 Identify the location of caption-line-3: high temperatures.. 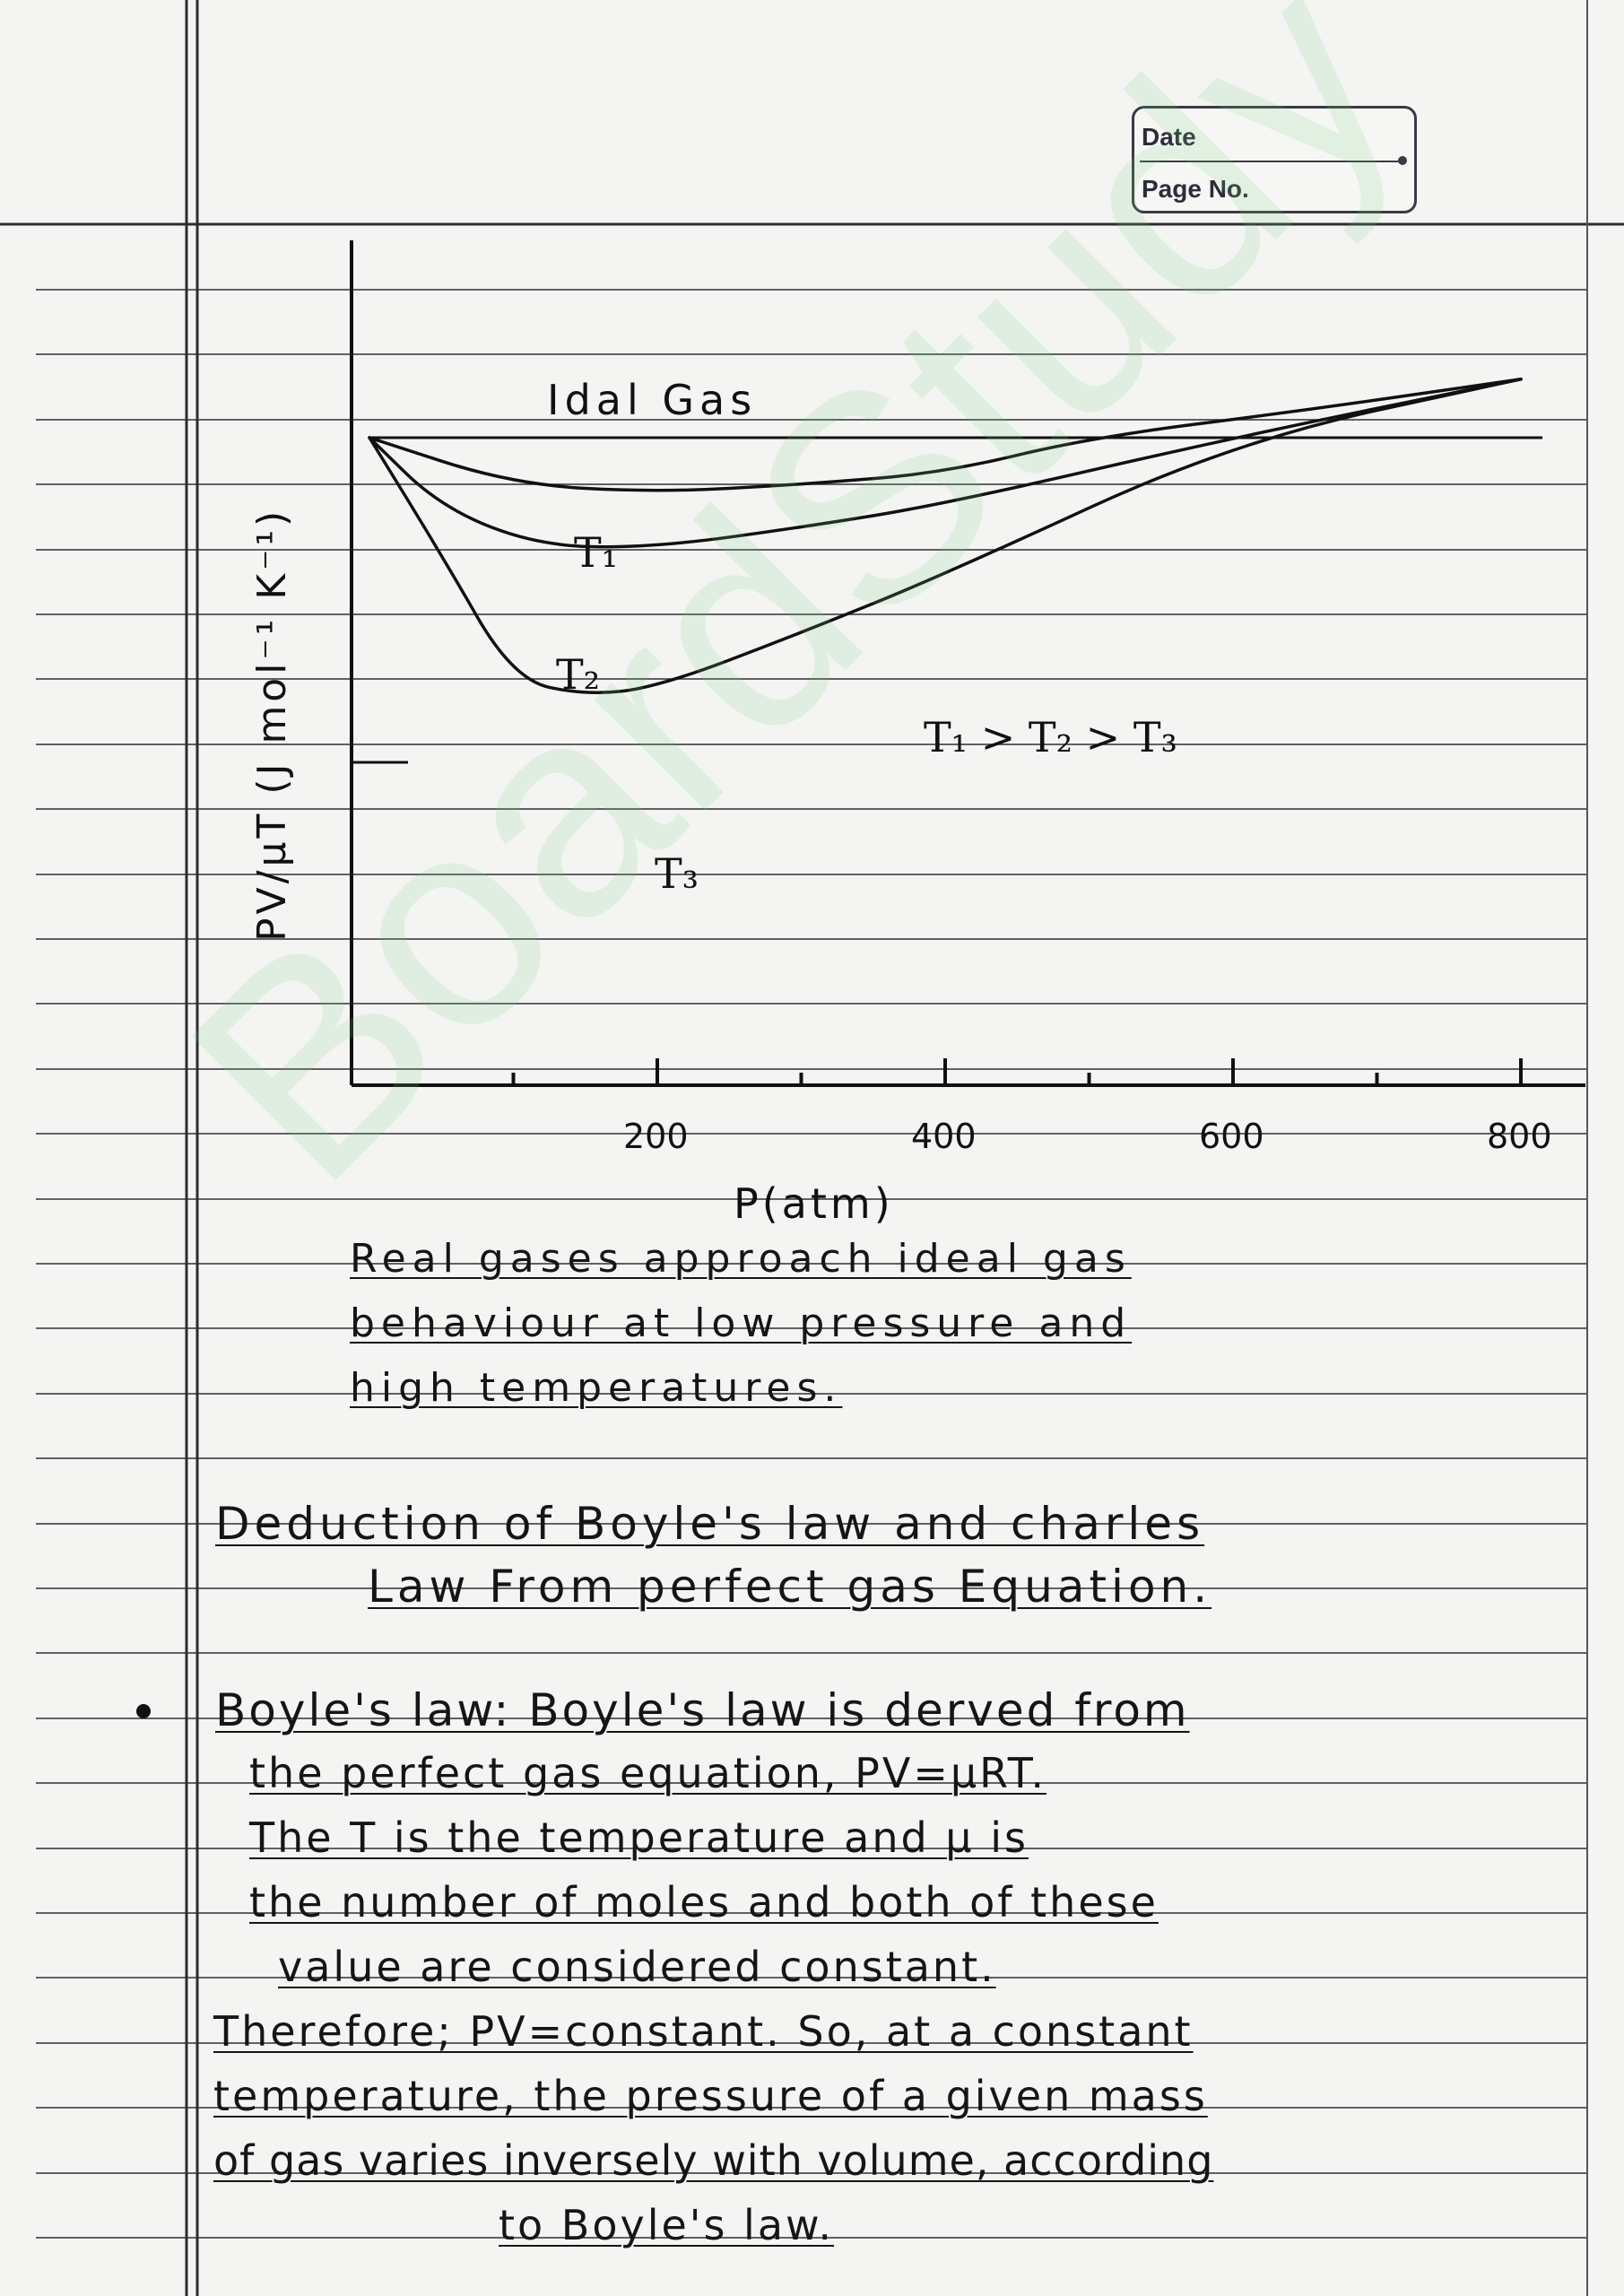
(596, 1388).